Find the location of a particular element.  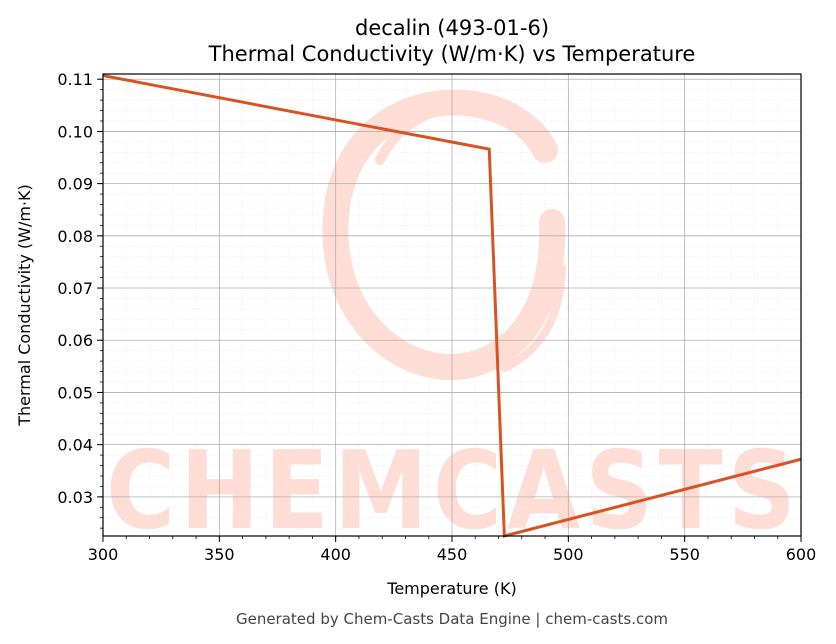

x-tick-label: 550 is located at coordinates (684, 554).